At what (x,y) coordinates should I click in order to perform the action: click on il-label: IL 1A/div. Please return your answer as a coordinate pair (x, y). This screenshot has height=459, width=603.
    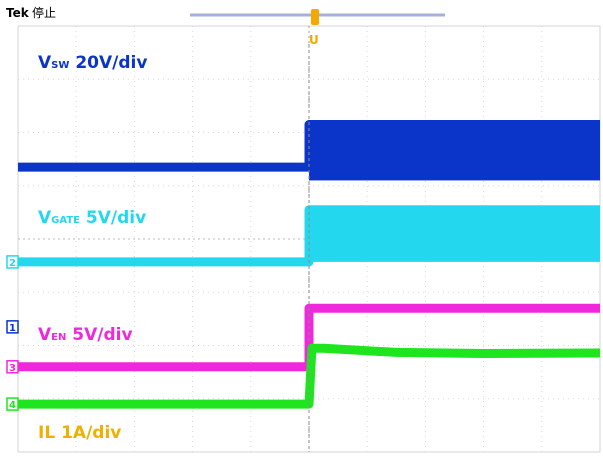
    Looking at the image, I should click on (79, 433).